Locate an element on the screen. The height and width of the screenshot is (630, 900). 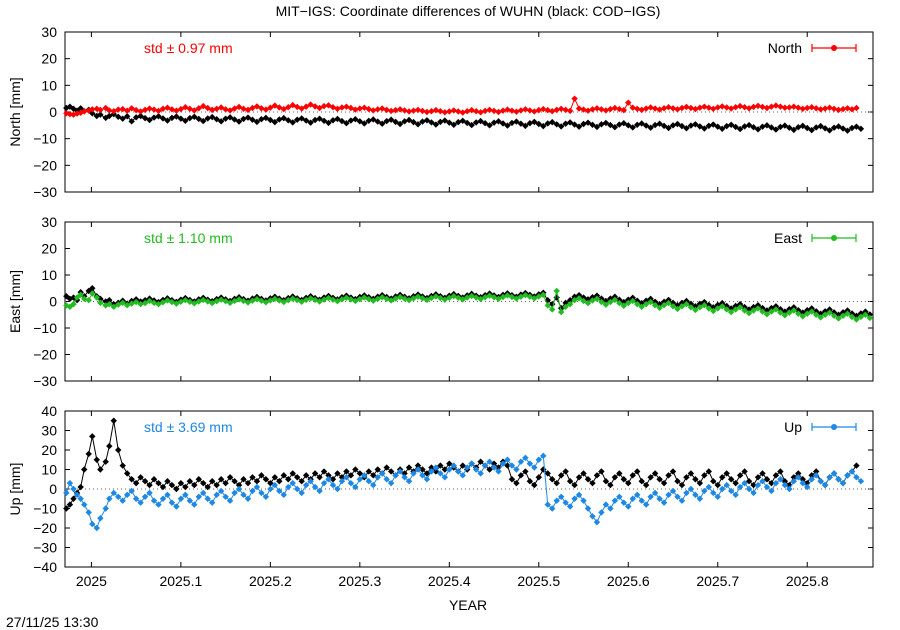
y-tick-label: 0 is located at coordinates (53, 489).